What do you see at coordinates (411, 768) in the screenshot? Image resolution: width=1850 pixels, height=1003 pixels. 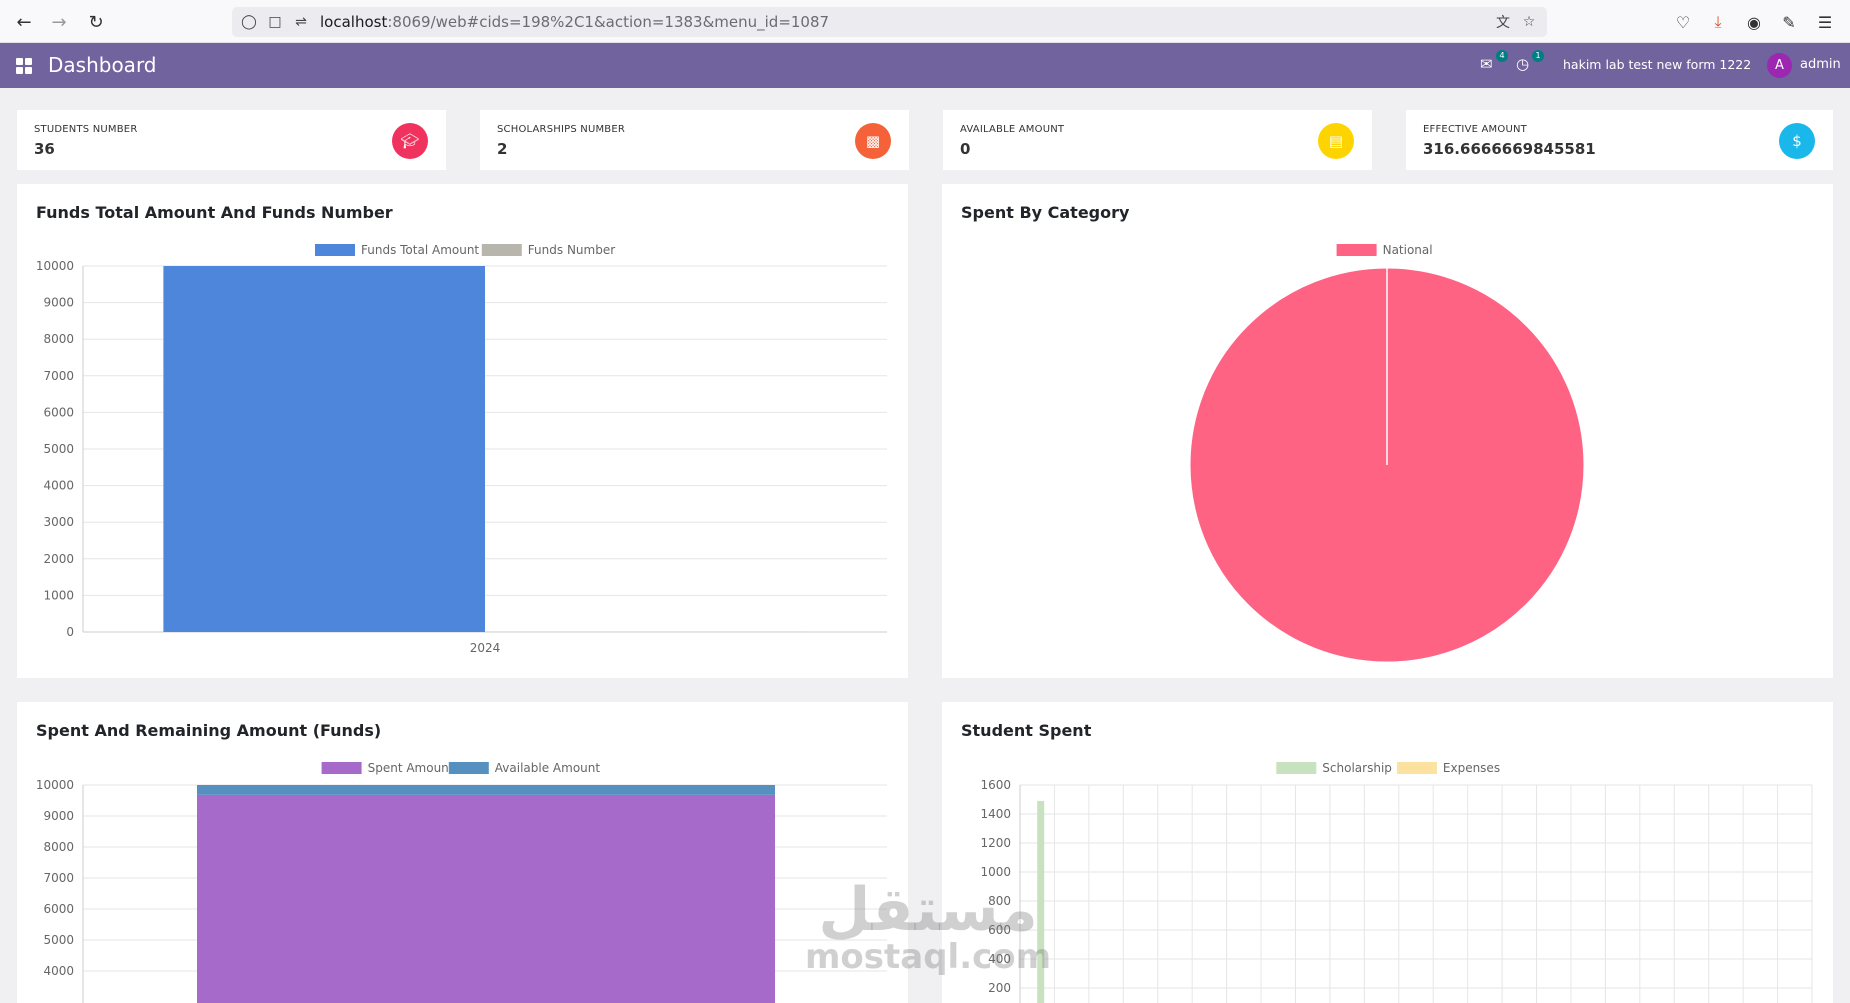 I see `legend-label: Spent Amount` at bounding box center [411, 768].